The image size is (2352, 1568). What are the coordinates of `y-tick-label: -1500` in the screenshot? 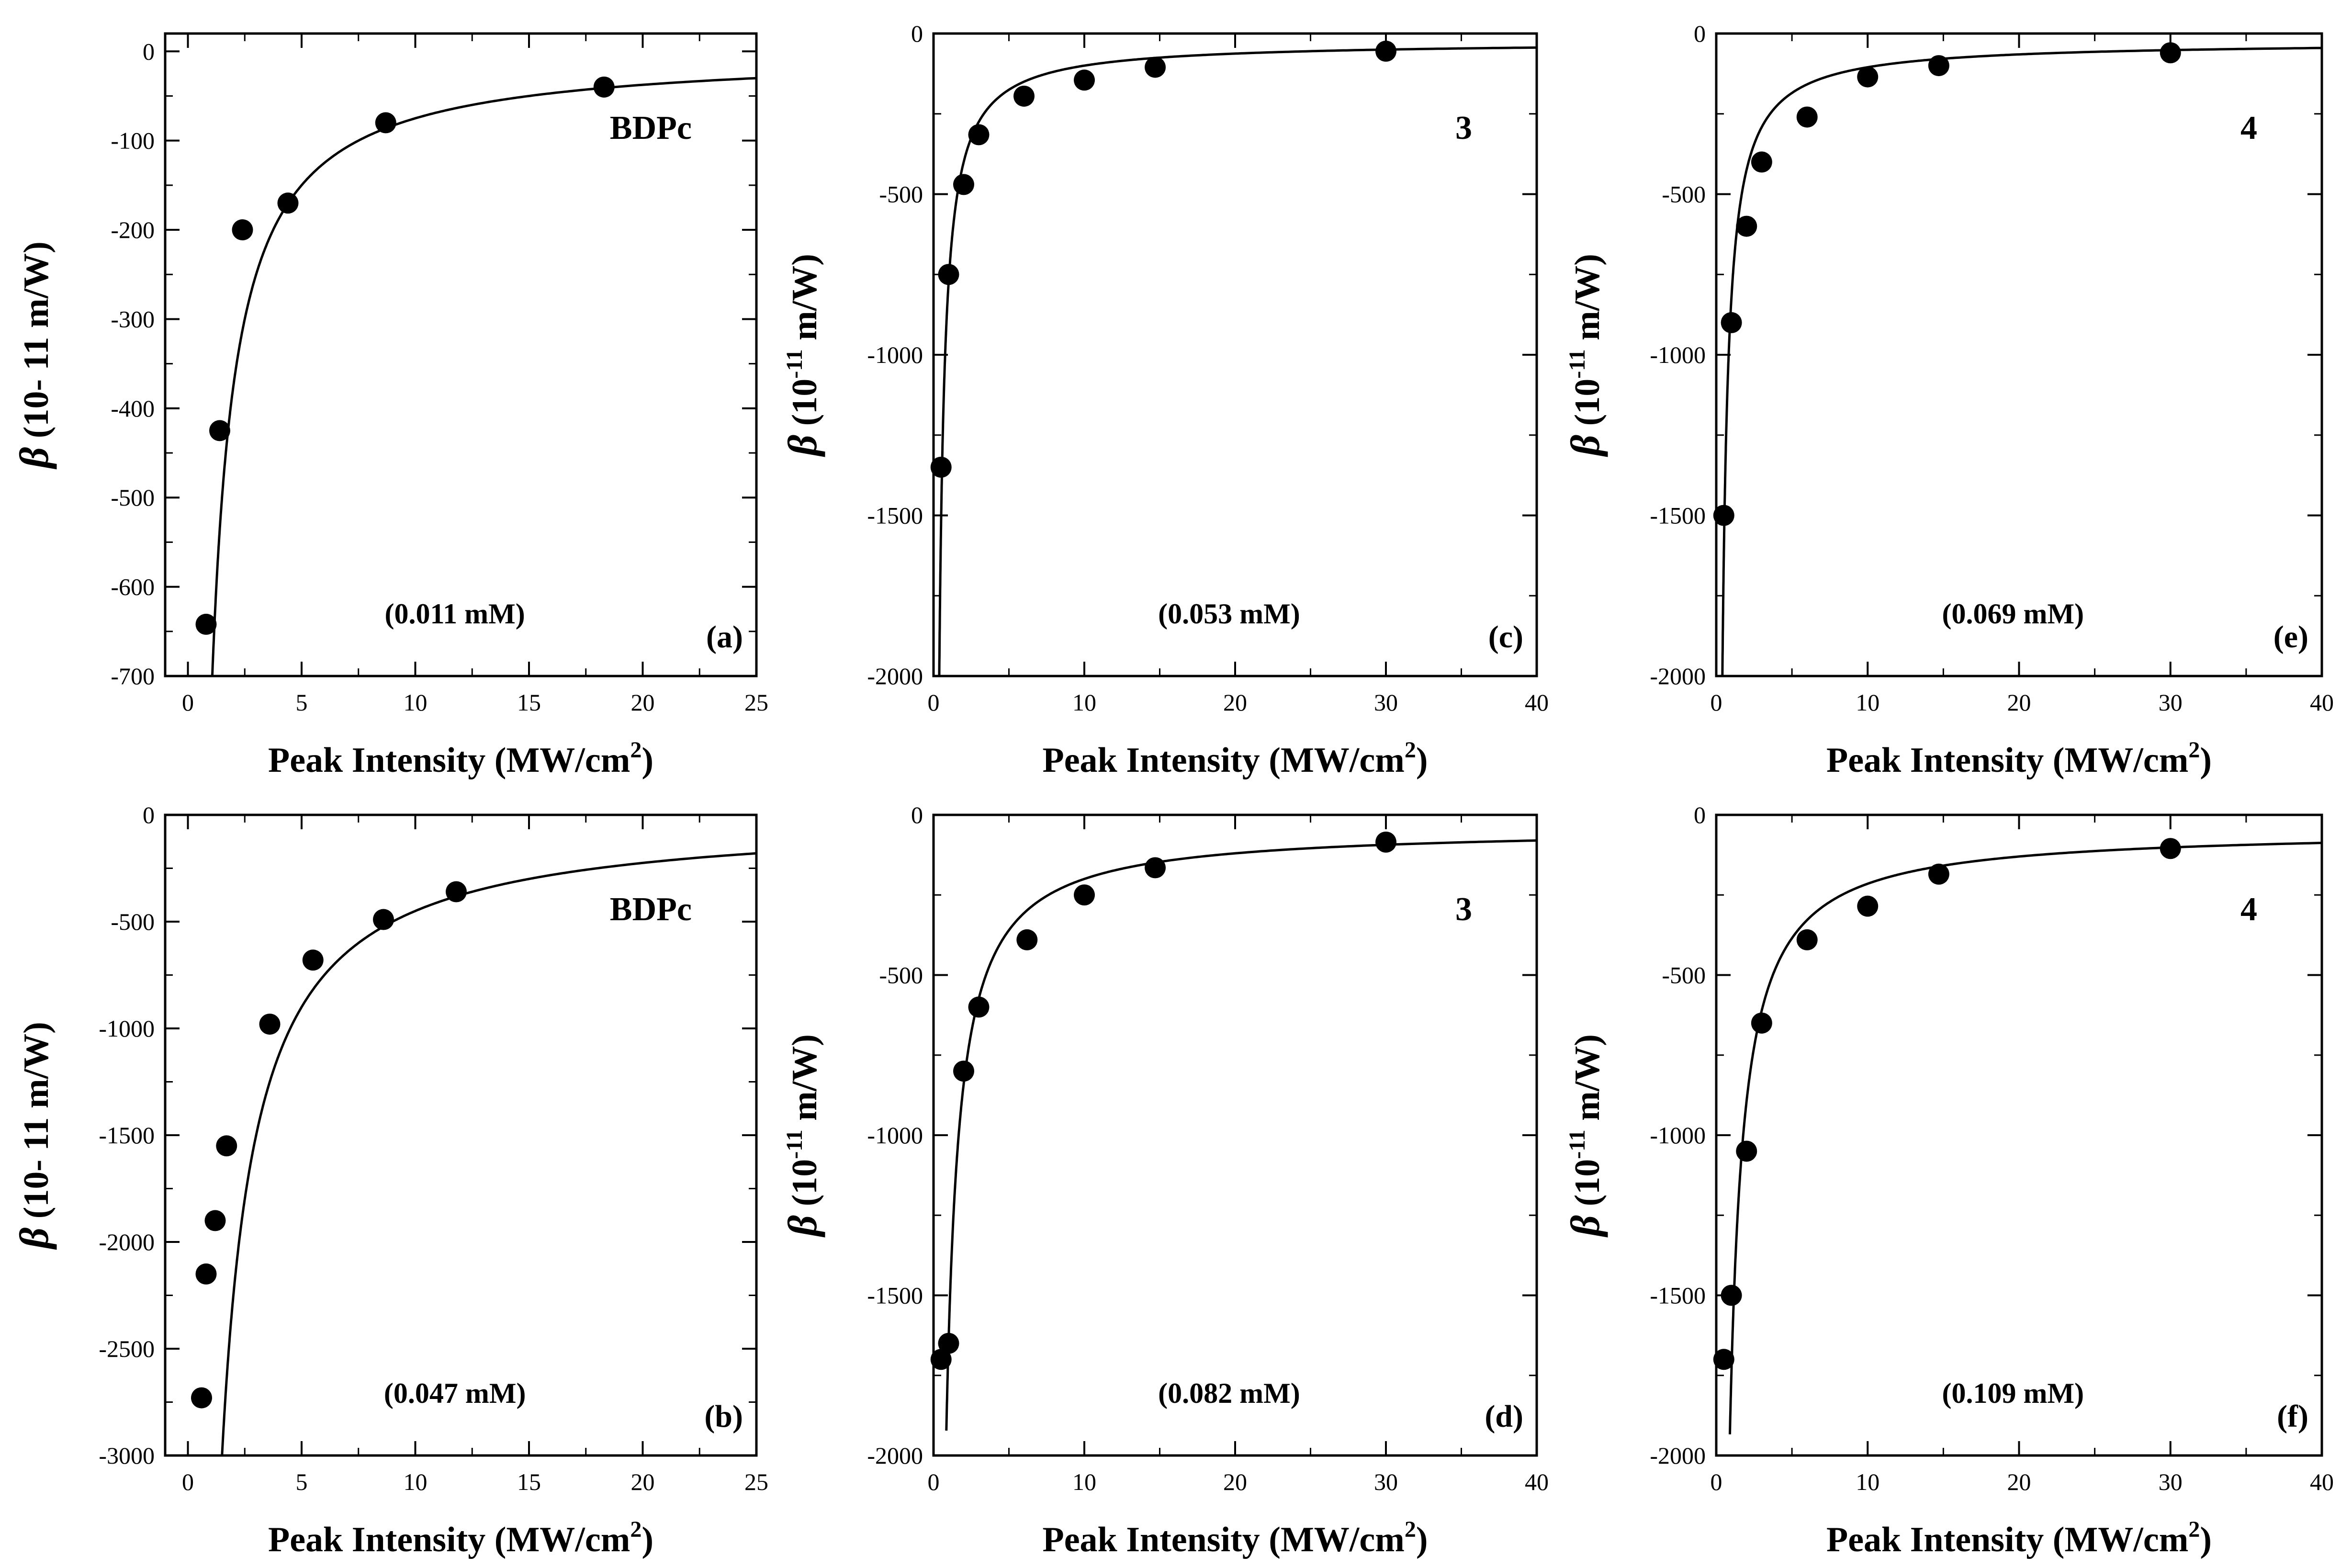 It's located at (895, 515).